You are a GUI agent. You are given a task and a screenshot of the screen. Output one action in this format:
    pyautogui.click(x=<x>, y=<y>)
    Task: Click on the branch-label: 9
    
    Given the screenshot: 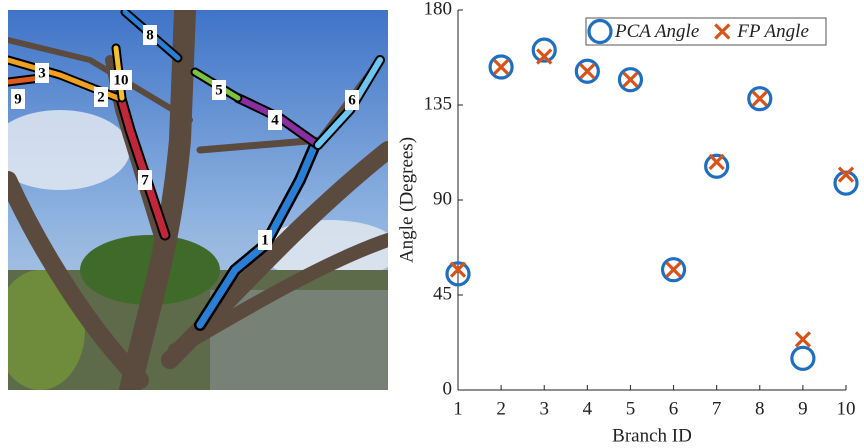 What is the action you would take?
    pyautogui.click(x=18, y=99)
    